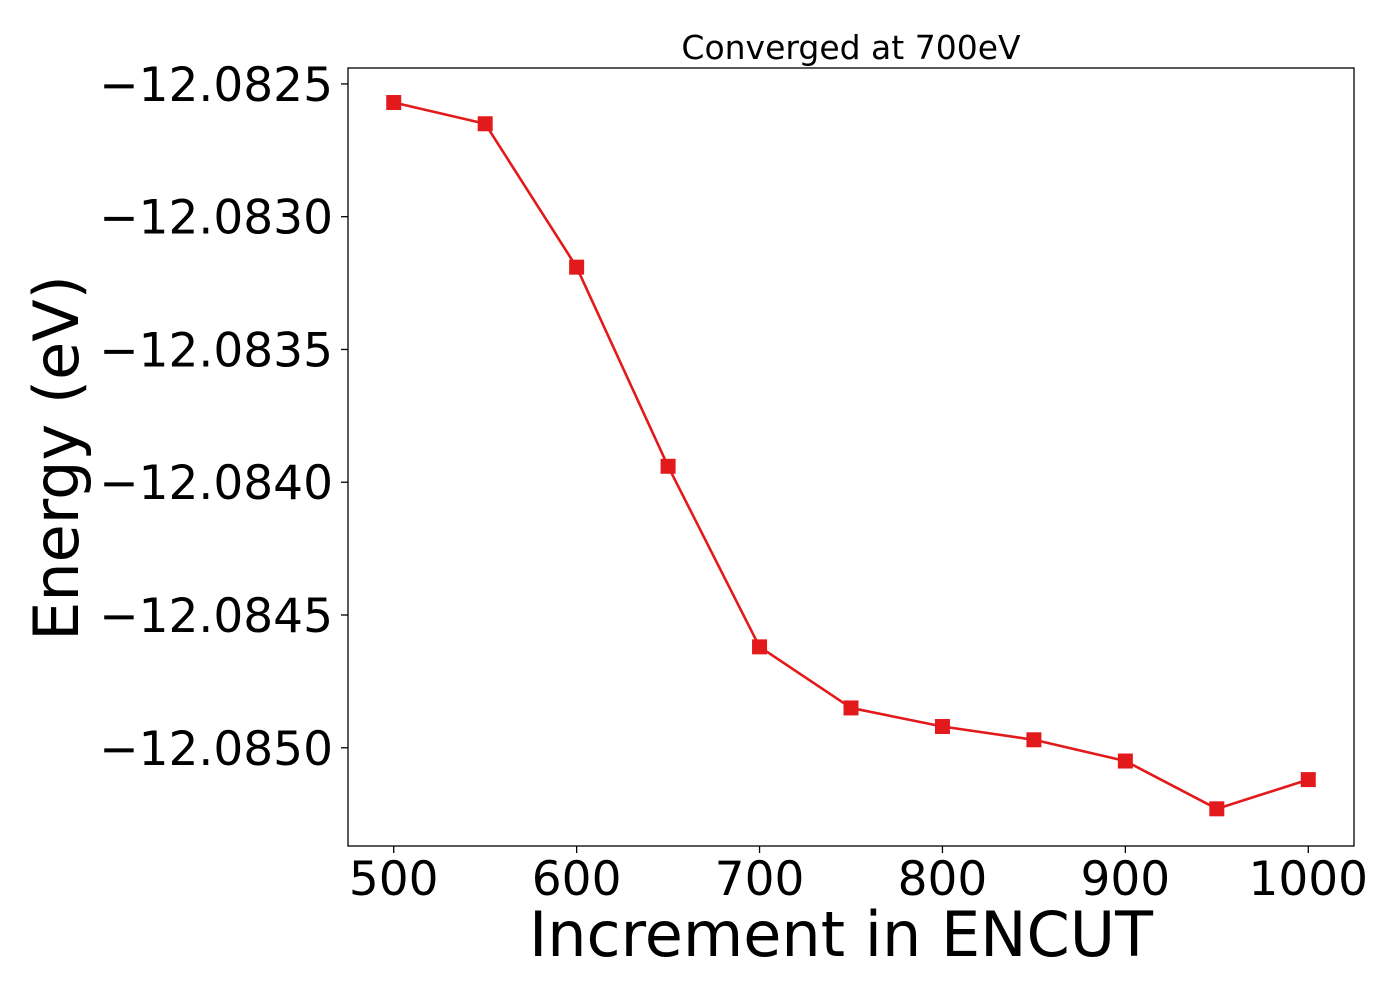 The image size is (1400, 1000). What do you see at coordinates (56, 458) in the screenshot?
I see `y-axis-label: Energy (eV)` at bounding box center [56, 458].